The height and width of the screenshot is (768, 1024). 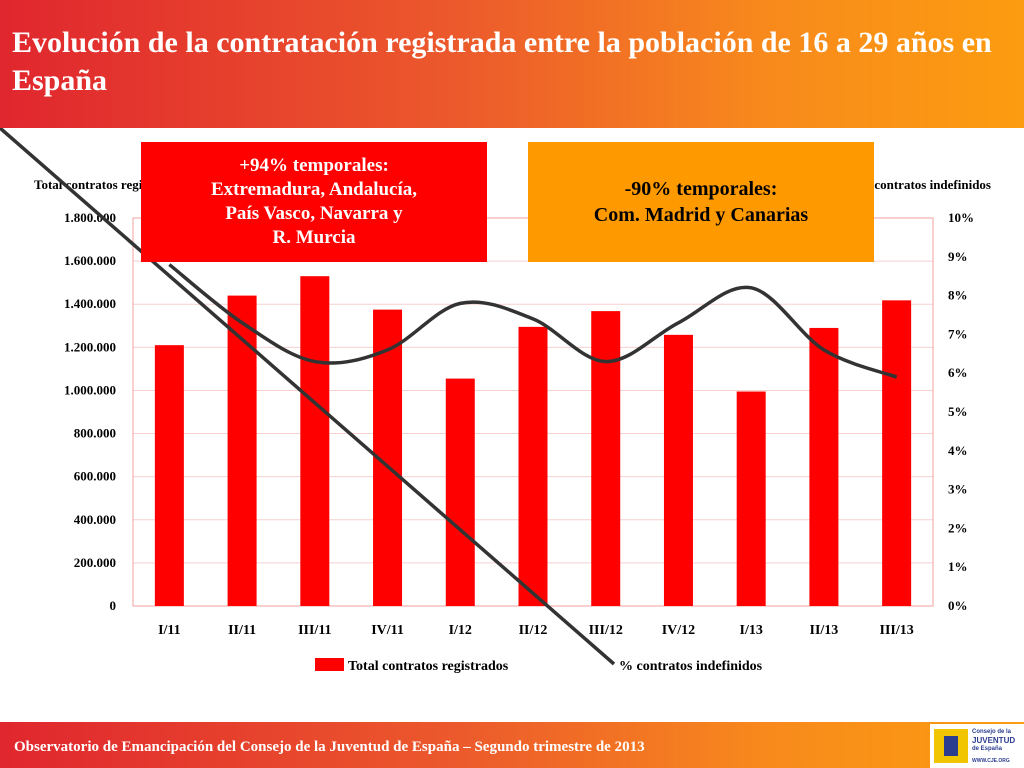 What do you see at coordinates (90, 303) in the screenshot?
I see `left-tick-label: 1.400.000` at bounding box center [90, 303].